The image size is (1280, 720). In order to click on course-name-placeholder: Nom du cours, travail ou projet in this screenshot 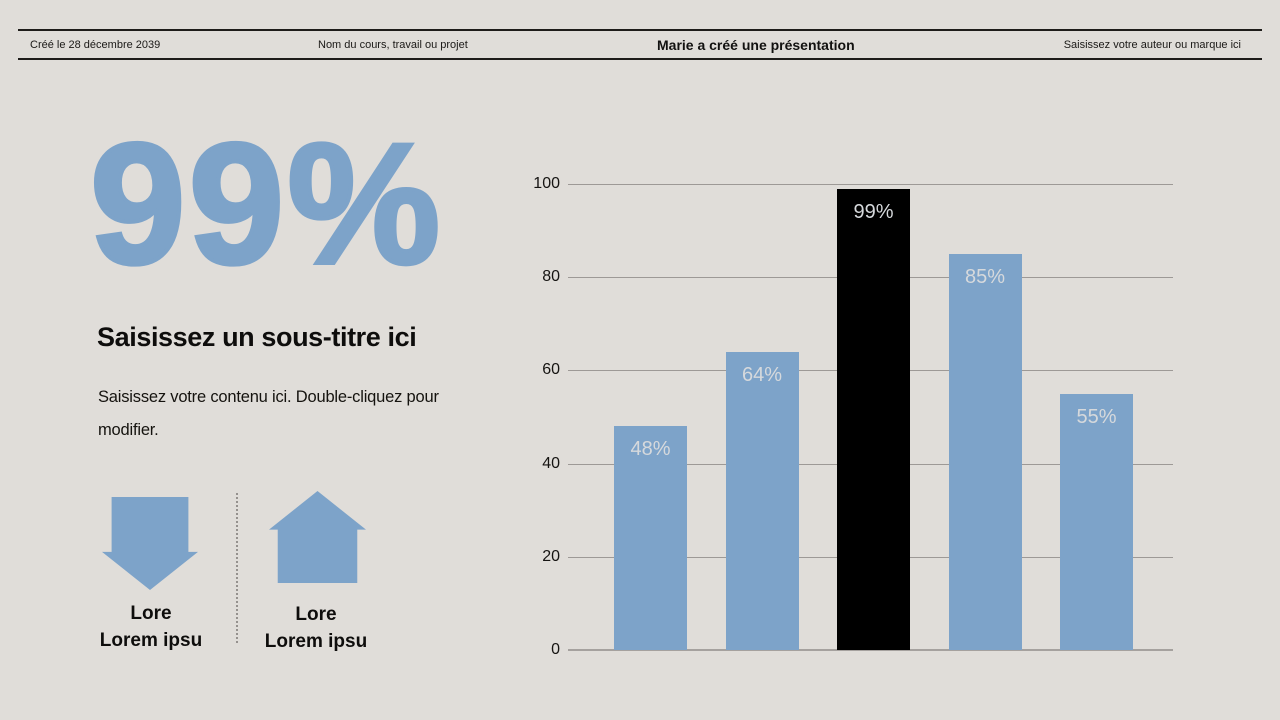, I will do `click(393, 44)`.